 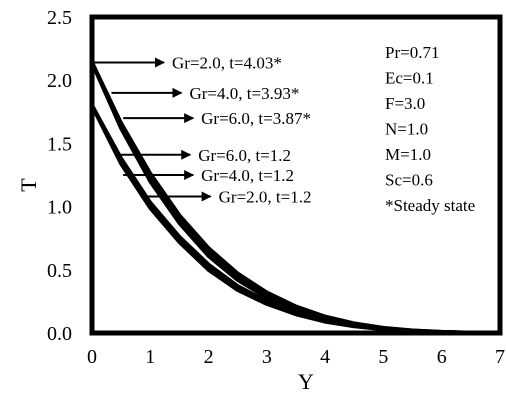 I want to click on annotation-label: Gr=6.0, t=1.2, so click(x=244, y=155).